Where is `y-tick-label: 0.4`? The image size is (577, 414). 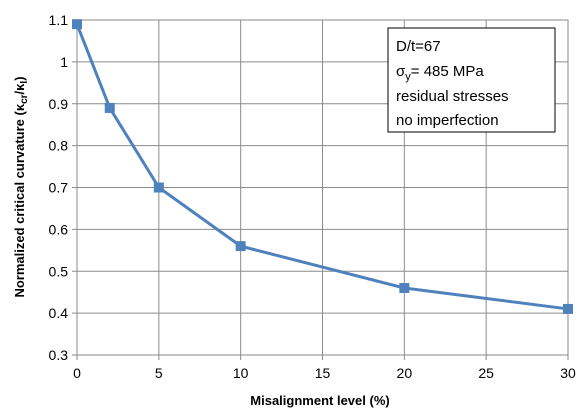 y-tick-label: 0.4 is located at coordinates (59, 313).